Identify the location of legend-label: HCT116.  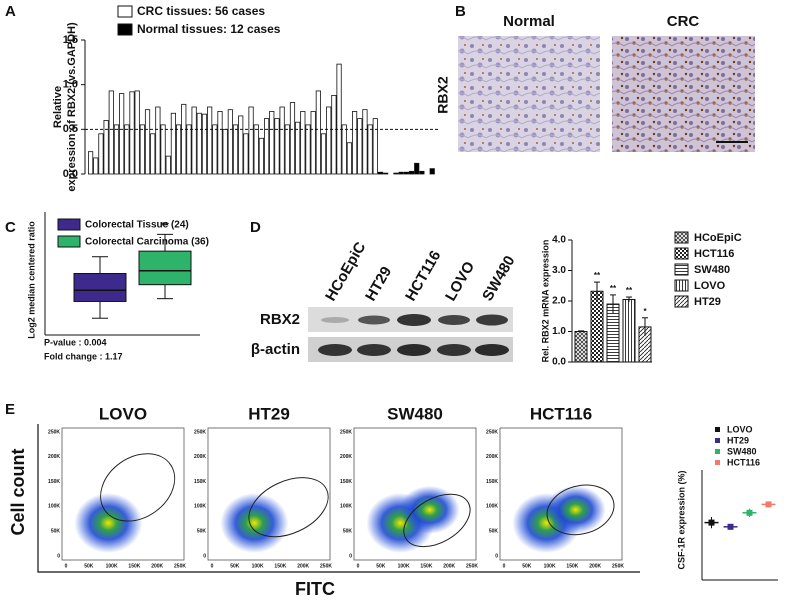
(743, 462).